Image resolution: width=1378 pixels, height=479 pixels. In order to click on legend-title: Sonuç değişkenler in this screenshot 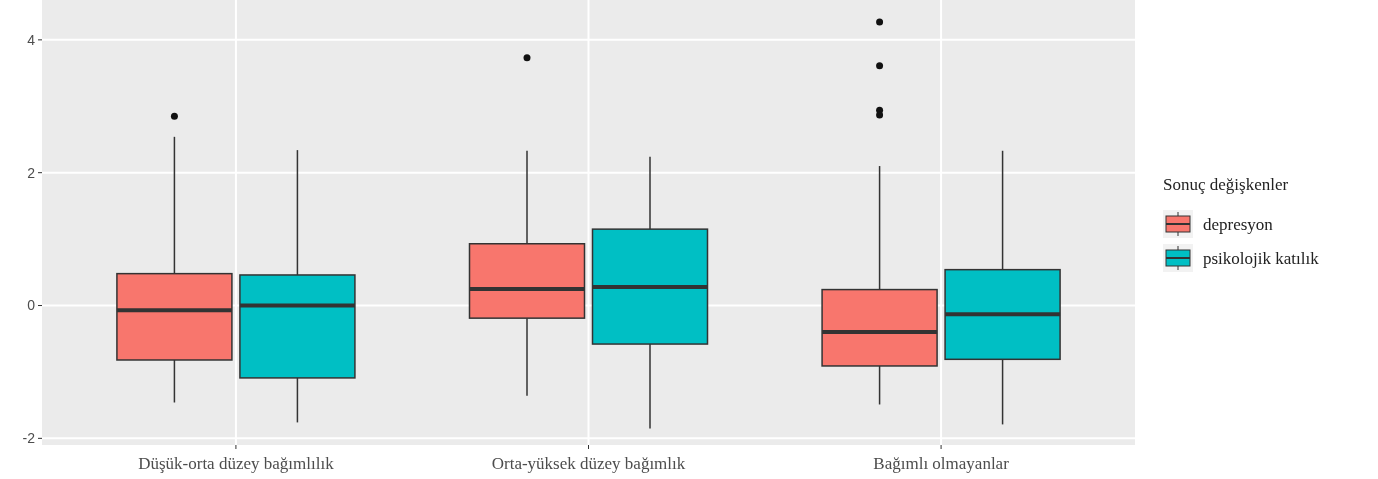, I will do `click(1226, 184)`.